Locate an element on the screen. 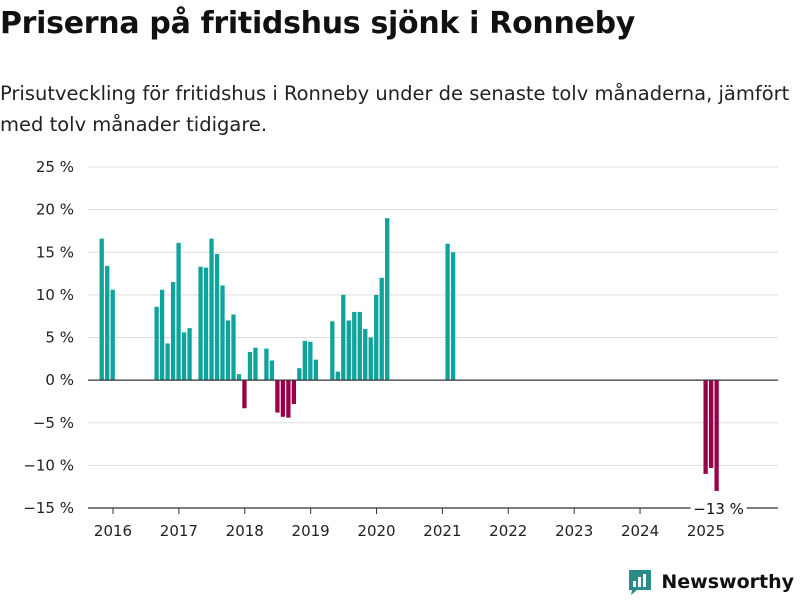 The width and height of the screenshot is (800, 600). y-axis-ticks: 25 % 20 % 15 % 10 % 5 % 0 % −5 % −10 % −15 % is located at coordinates (48, 337).